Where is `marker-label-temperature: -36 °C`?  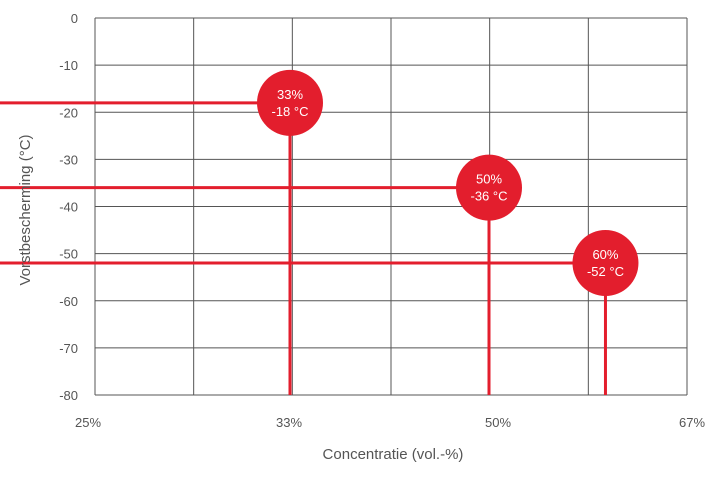 marker-label-temperature: -36 °C is located at coordinates (489, 196).